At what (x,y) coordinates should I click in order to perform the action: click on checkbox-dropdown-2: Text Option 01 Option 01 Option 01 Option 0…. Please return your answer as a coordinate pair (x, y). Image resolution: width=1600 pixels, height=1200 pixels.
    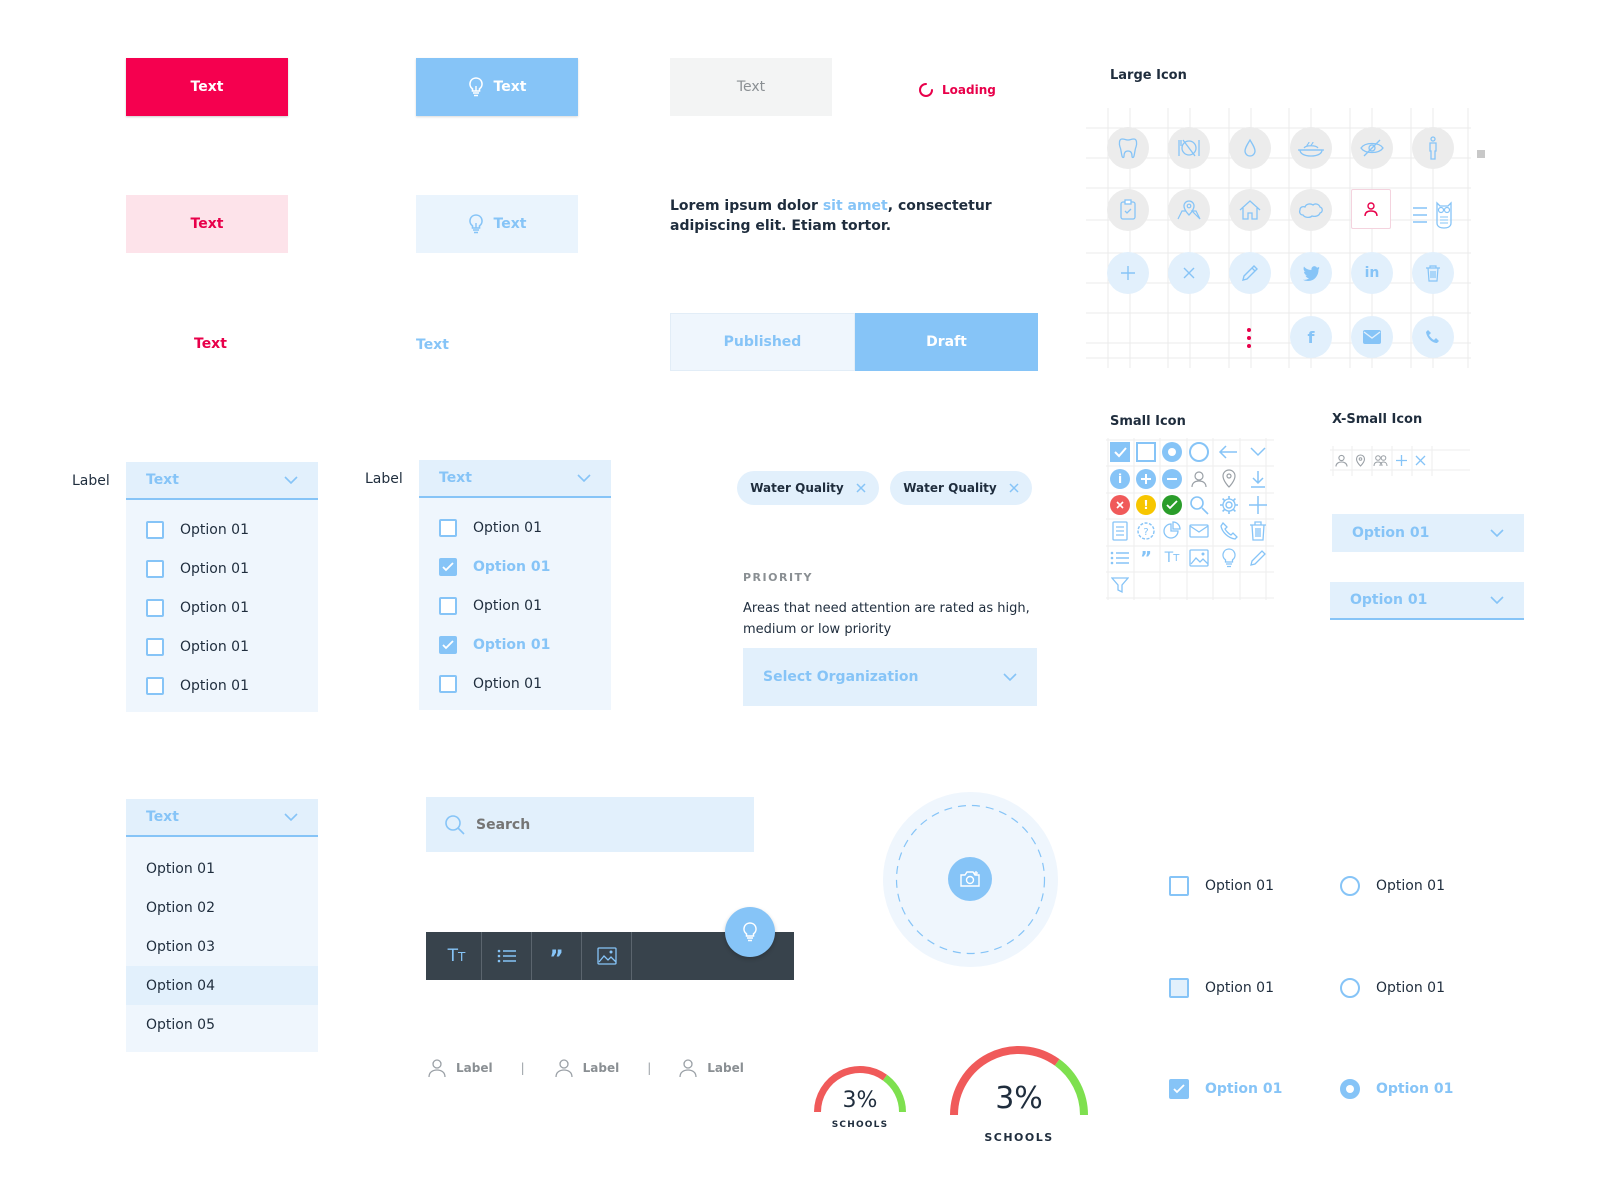
    Looking at the image, I should click on (515, 585).